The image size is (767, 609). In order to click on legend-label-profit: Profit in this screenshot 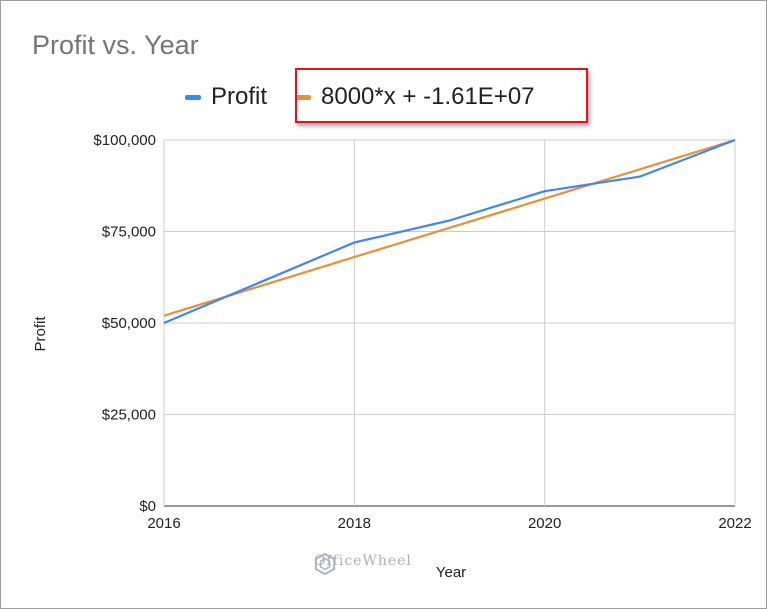, I will do `click(239, 96)`.